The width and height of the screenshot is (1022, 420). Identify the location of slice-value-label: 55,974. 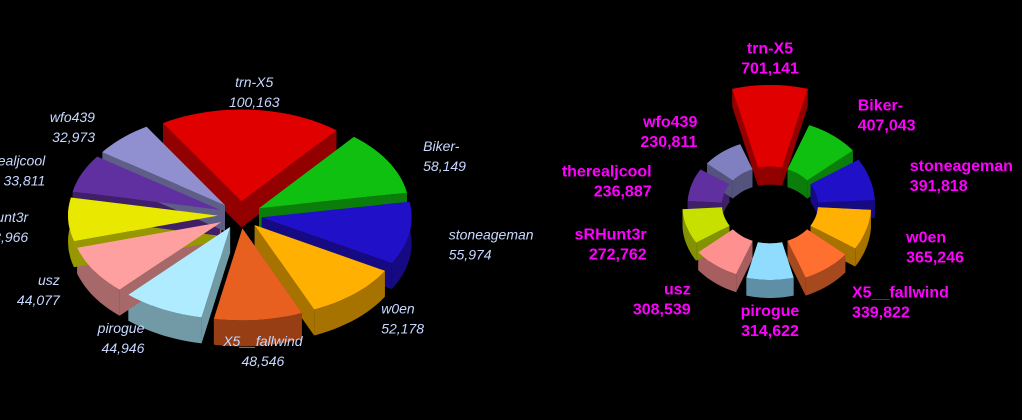
(470, 254).